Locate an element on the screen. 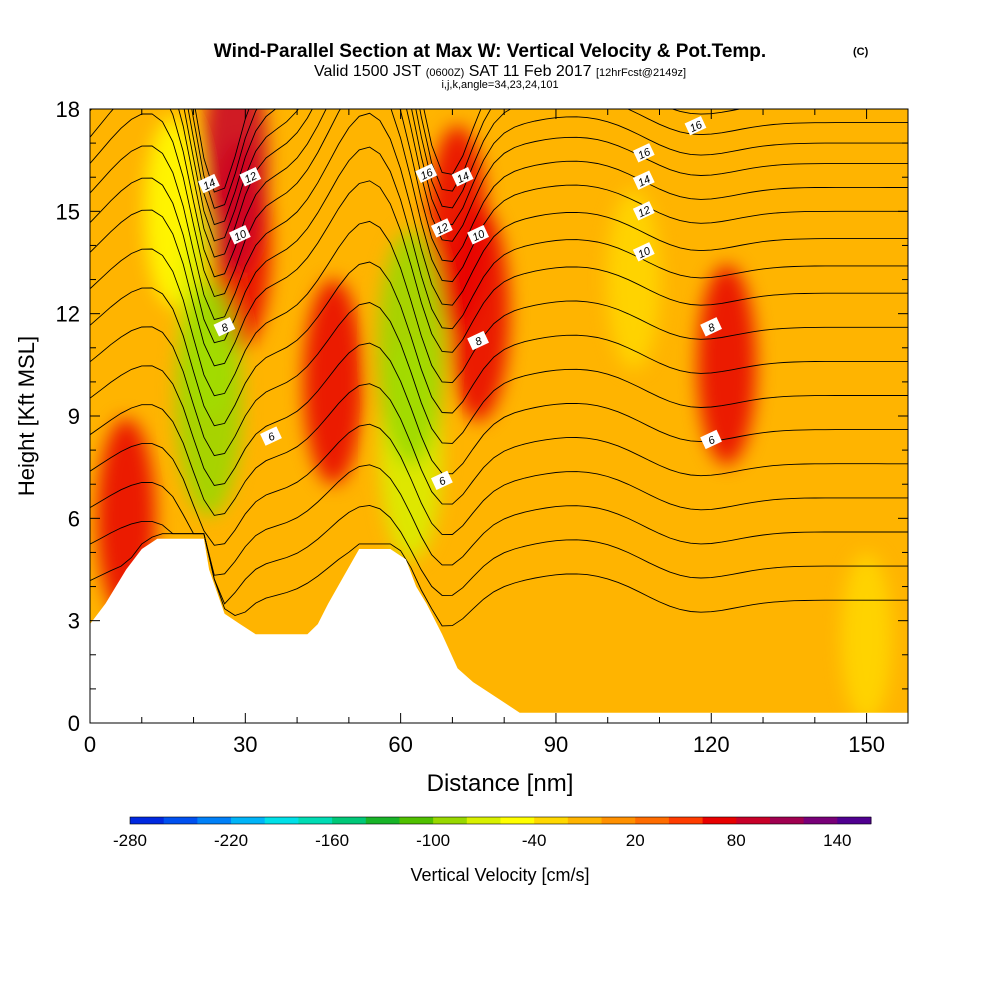  colorbar-tick-label: -40 is located at coordinates (534, 840).